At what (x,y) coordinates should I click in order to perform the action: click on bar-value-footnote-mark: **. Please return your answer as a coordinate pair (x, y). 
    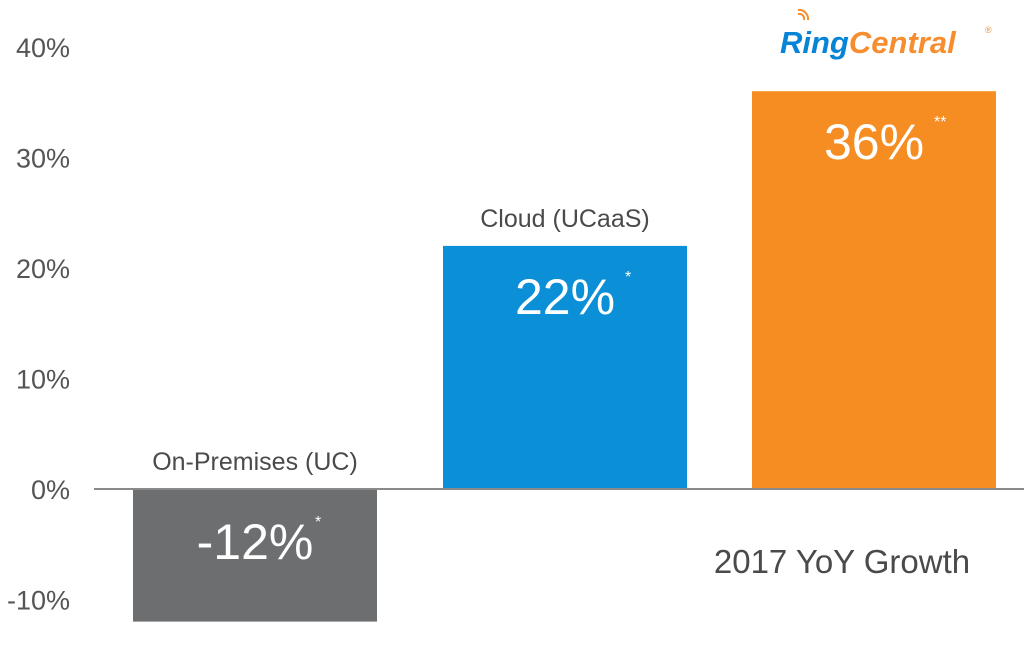
    Looking at the image, I should click on (940, 122).